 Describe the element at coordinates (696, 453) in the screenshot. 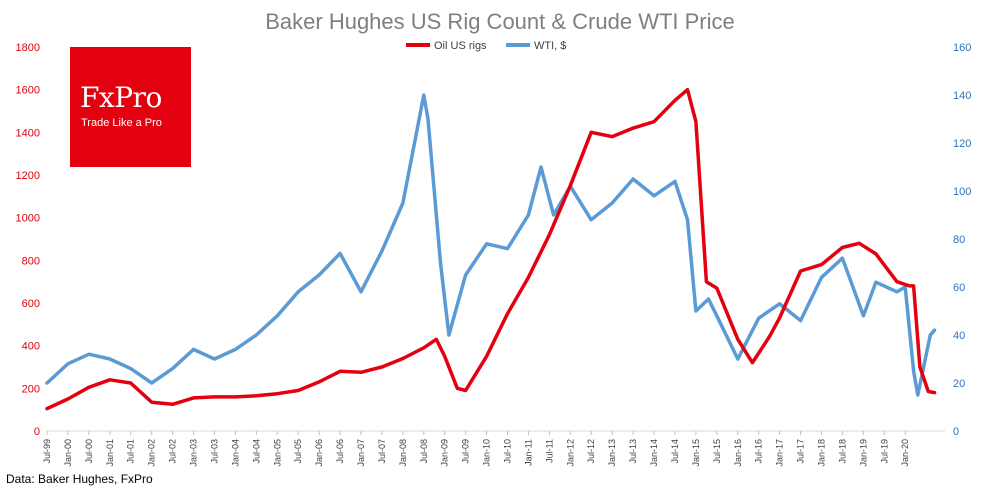

I see `x-tick-label: Jan-15` at that location.